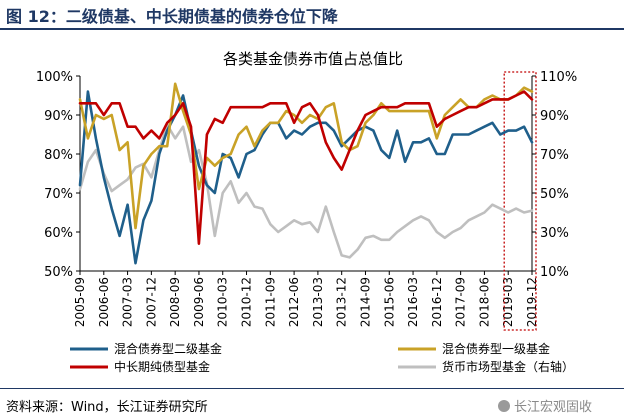  I want to click on wechat-icon, so click(504, 406).